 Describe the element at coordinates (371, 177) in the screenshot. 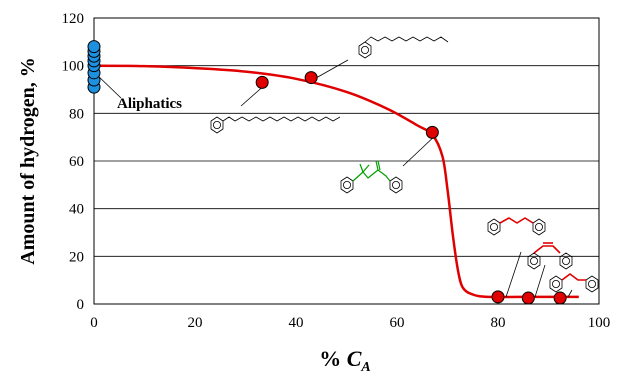

I see `structure-dicumyl` at that location.